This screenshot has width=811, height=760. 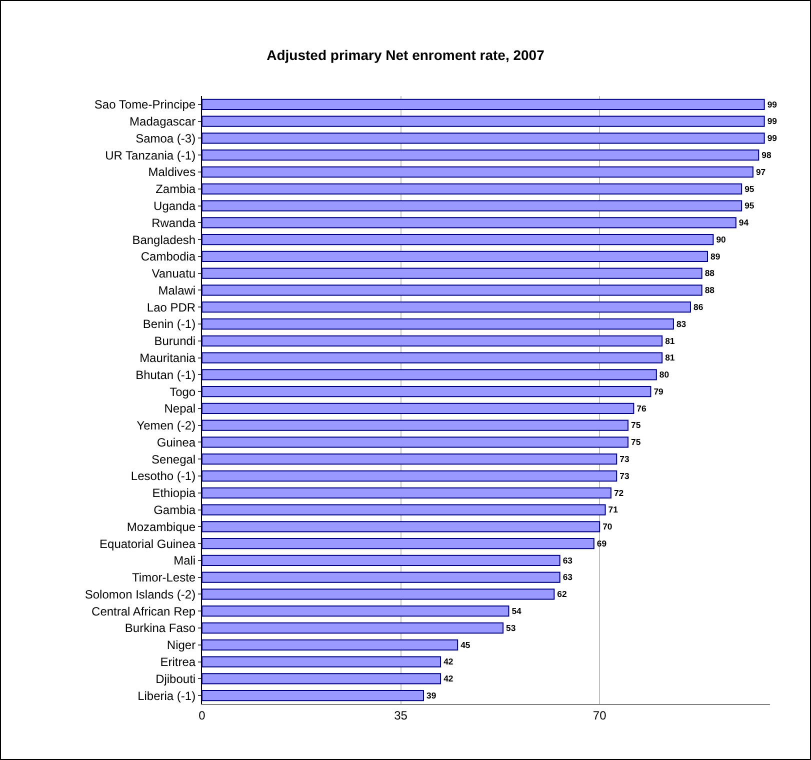 What do you see at coordinates (164, 239) in the screenshot?
I see `y-tick-label: Bangladesh` at bounding box center [164, 239].